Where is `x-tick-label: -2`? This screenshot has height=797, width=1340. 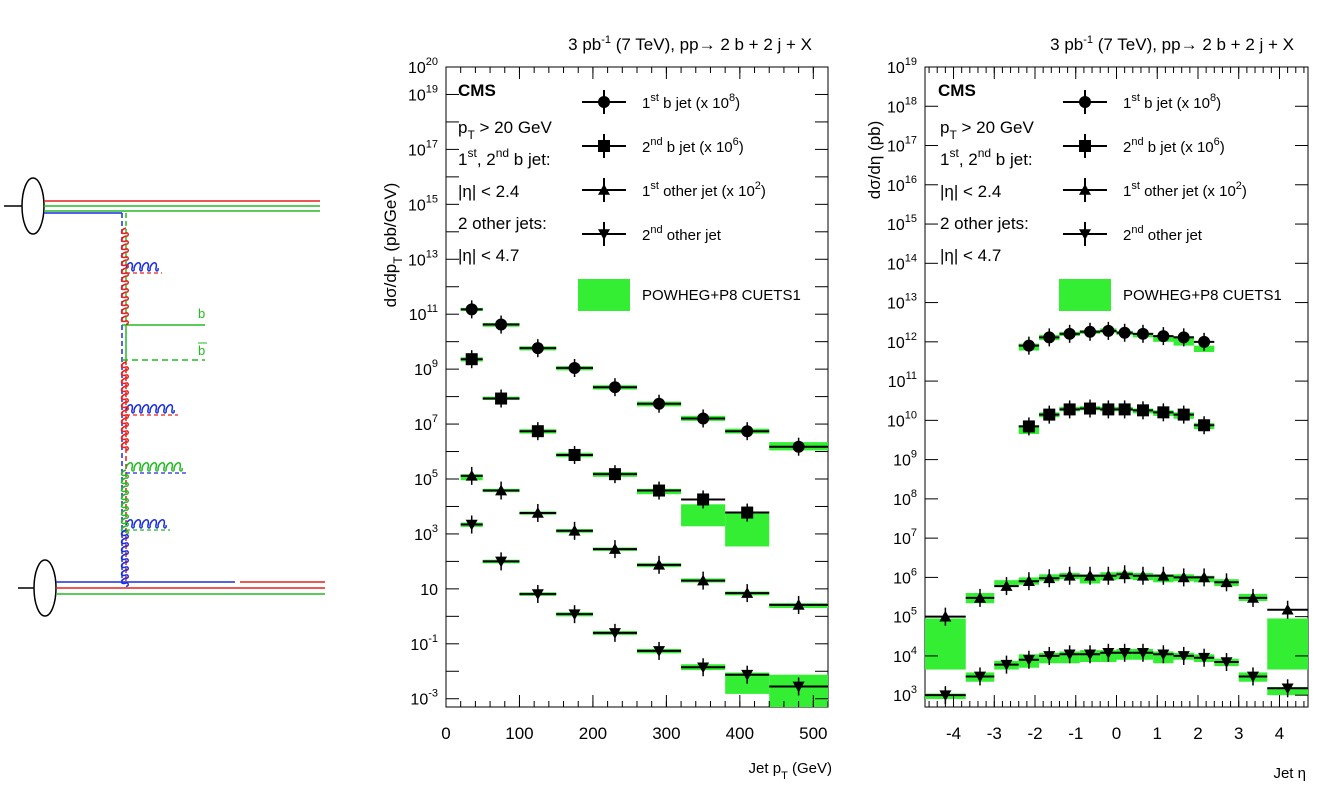
x-tick-label: -2 is located at coordinates (1034, 733).